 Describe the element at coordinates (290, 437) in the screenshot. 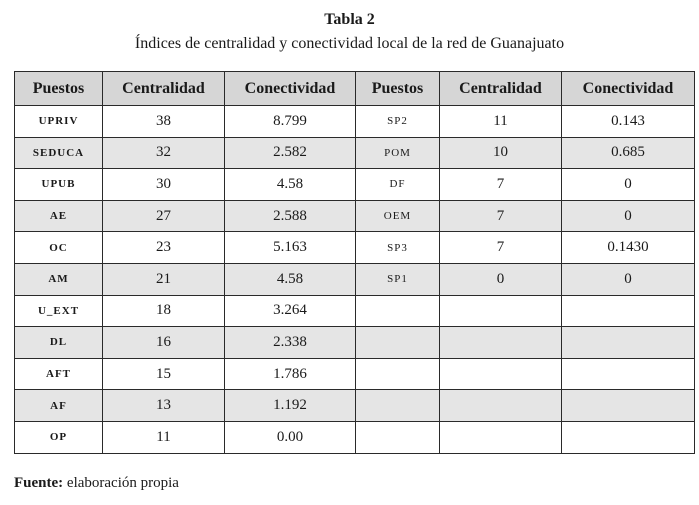

I see `table-cell: 0.00` at that location.